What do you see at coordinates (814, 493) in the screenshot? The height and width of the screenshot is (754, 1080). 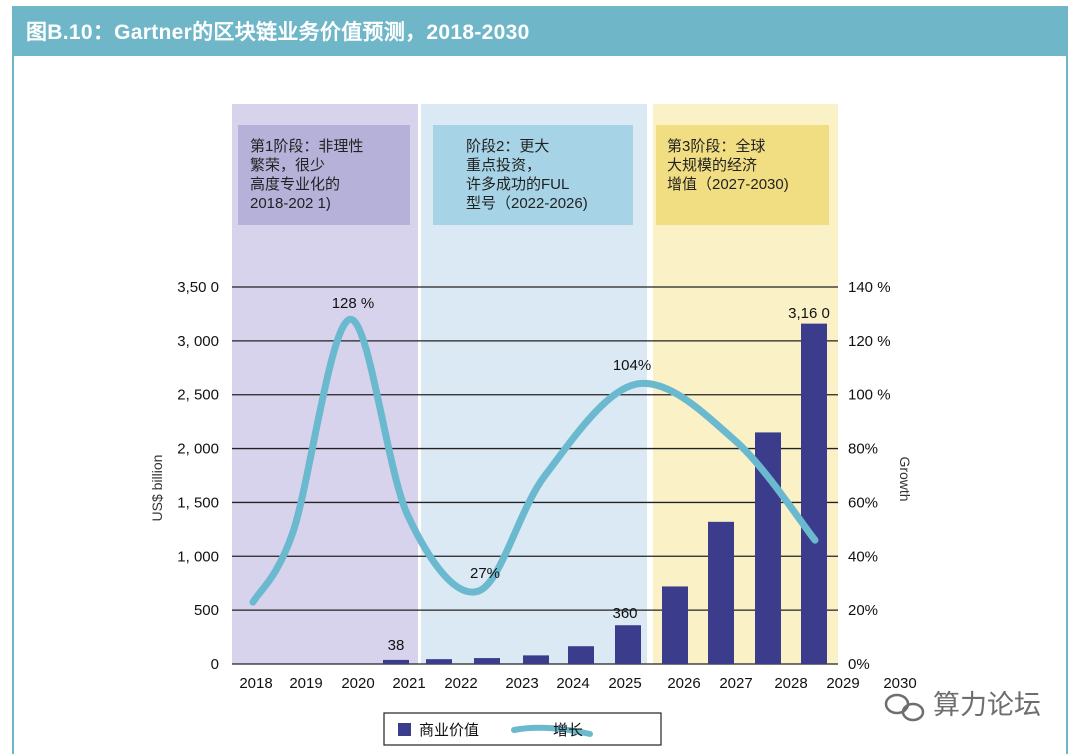 I see `bar-2030` at bounding box center [814, 493].